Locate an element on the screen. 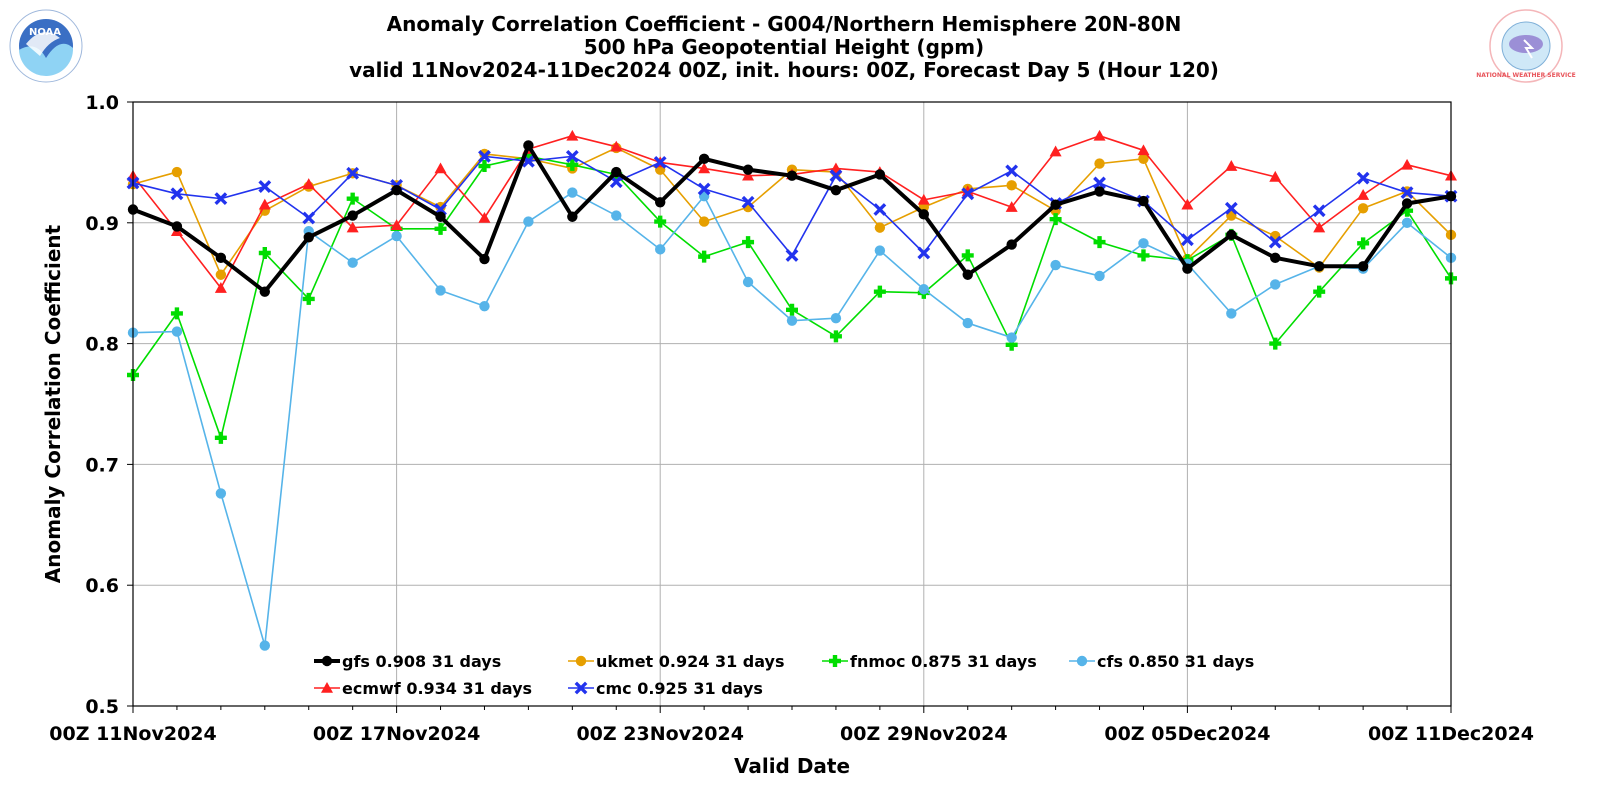 Image resolution: width=1600 pixels, height=800 pixels. legend-item-fnmoc: fnmoc 0.875 31 days is located at coordinates (929, 661).